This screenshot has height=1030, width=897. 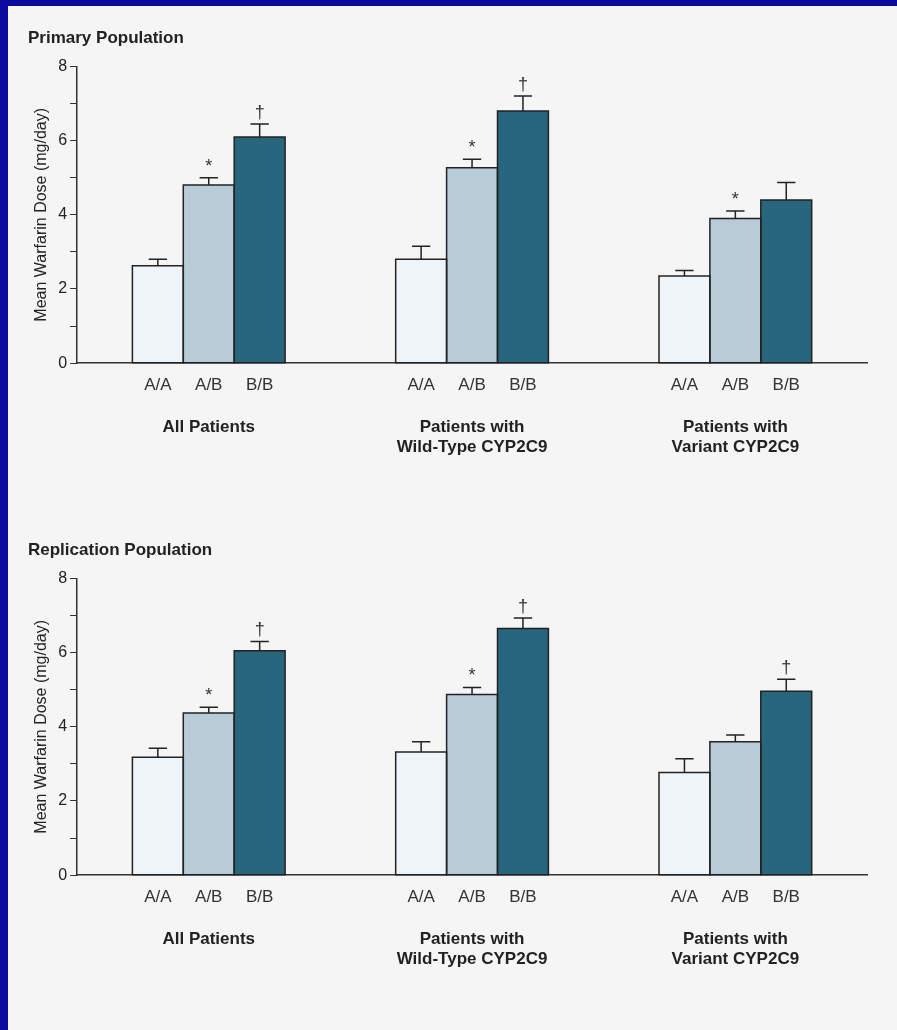 I want to click on chart-title: Primary Population, so click(x=106, y=37).